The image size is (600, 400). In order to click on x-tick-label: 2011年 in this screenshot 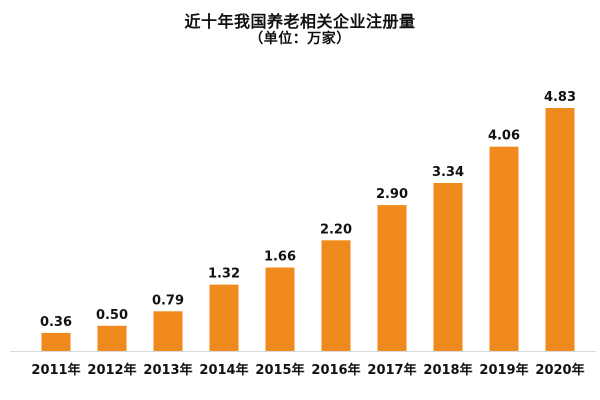, I will do `click(55, 370)`.